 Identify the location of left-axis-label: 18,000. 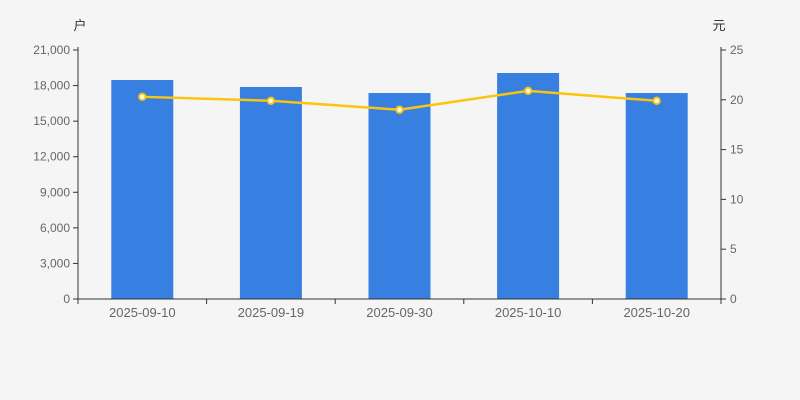
(51, 86).